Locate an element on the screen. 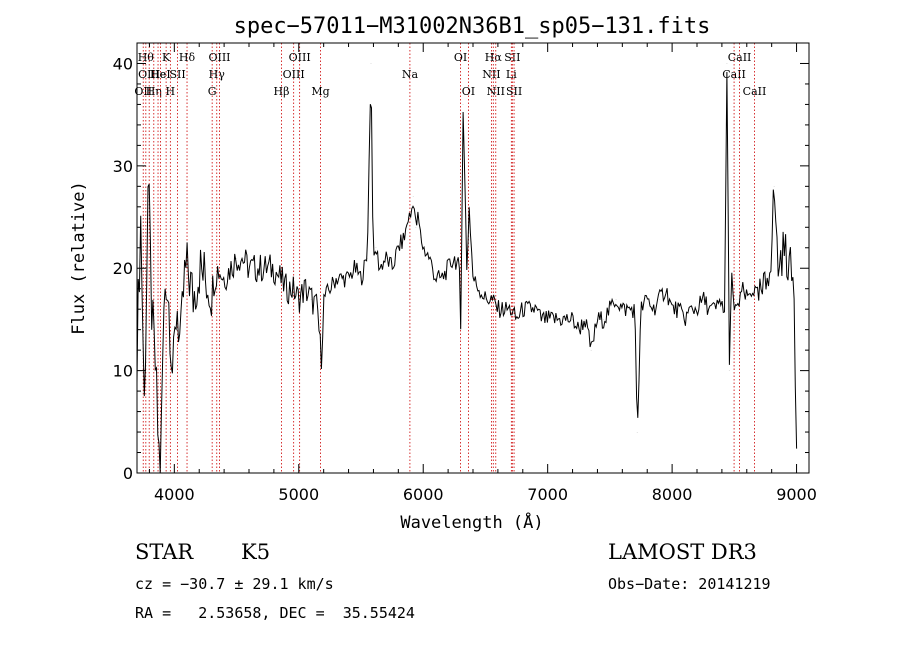 Image resolution: width=900 pixels, height=649 pixels. spectral-line-label-24: SII is located at coordinates (512, 57).